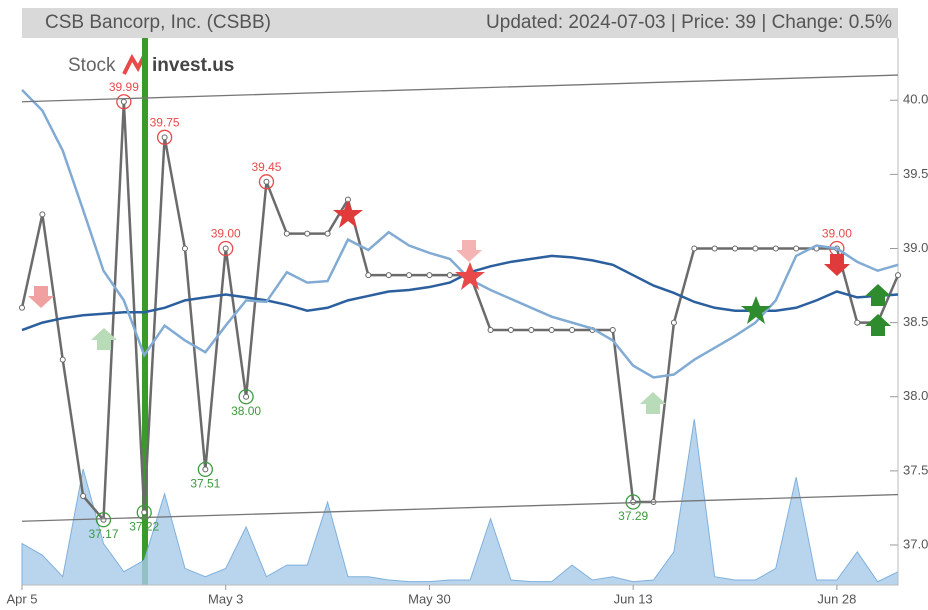 The image size is (928, 610). I want to click on x-tick-label: Jun 28, so click(836, 598).